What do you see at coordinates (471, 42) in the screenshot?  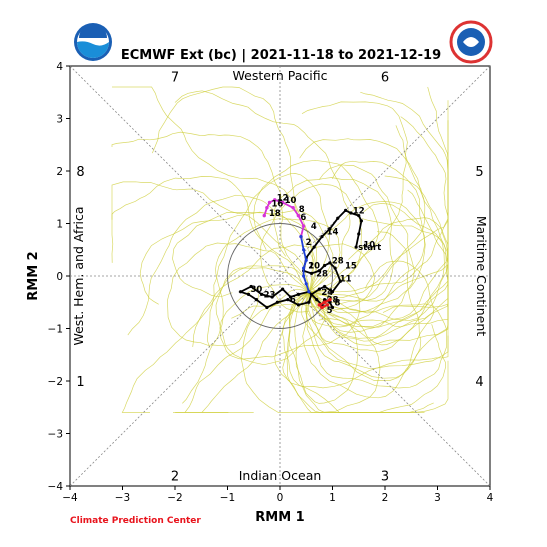 I see `nws-logo` at bounding box center [471, 42].